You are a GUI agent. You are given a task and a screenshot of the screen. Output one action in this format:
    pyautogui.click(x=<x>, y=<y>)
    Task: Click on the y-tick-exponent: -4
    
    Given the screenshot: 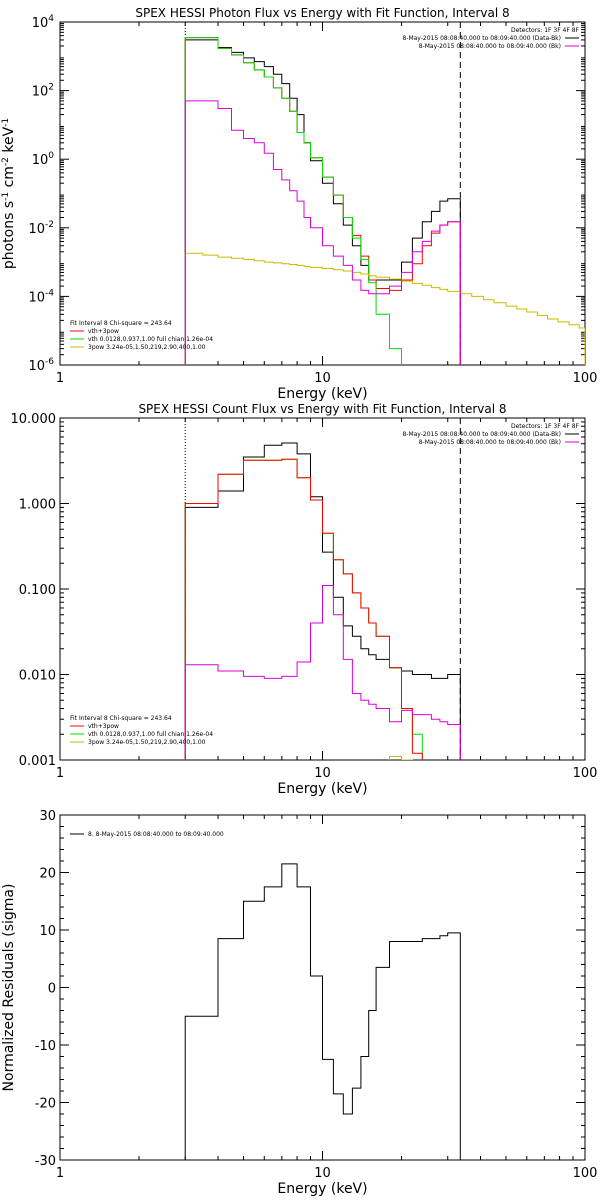 What is the action you would take?
    pyautogui.click(x=49, y=293)
    